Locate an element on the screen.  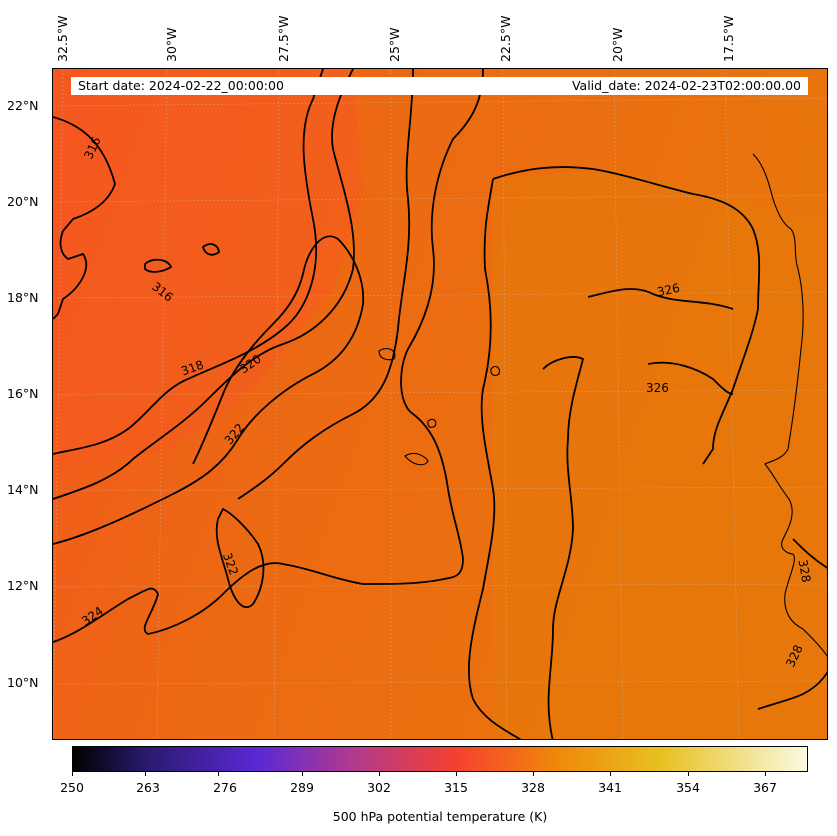
colorbar-title: 500 hPa potential temperature (K) is located at coordinates (440, 816).